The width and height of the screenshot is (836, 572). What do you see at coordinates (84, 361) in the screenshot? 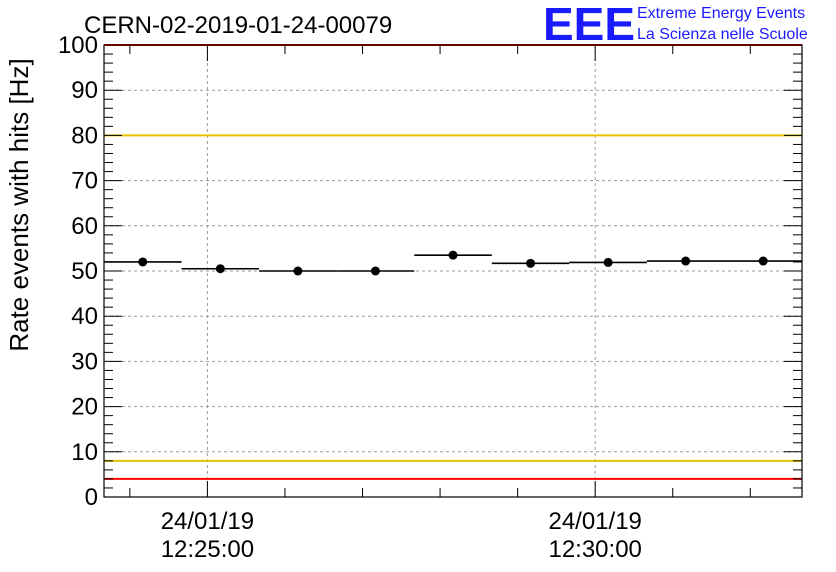
I see `y-tick-label: 30` at bounding box center [84, 361].